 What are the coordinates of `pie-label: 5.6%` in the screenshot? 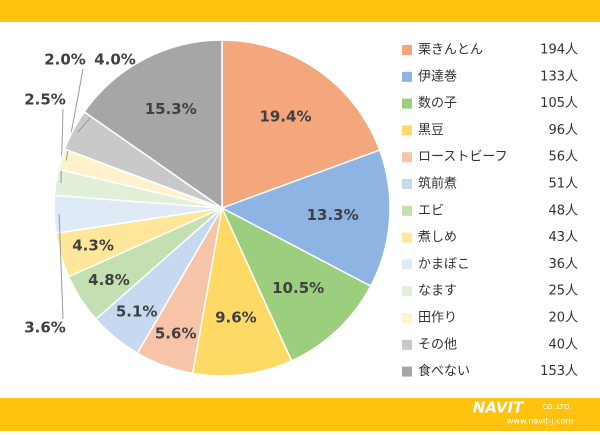 It's located at (176, 334).